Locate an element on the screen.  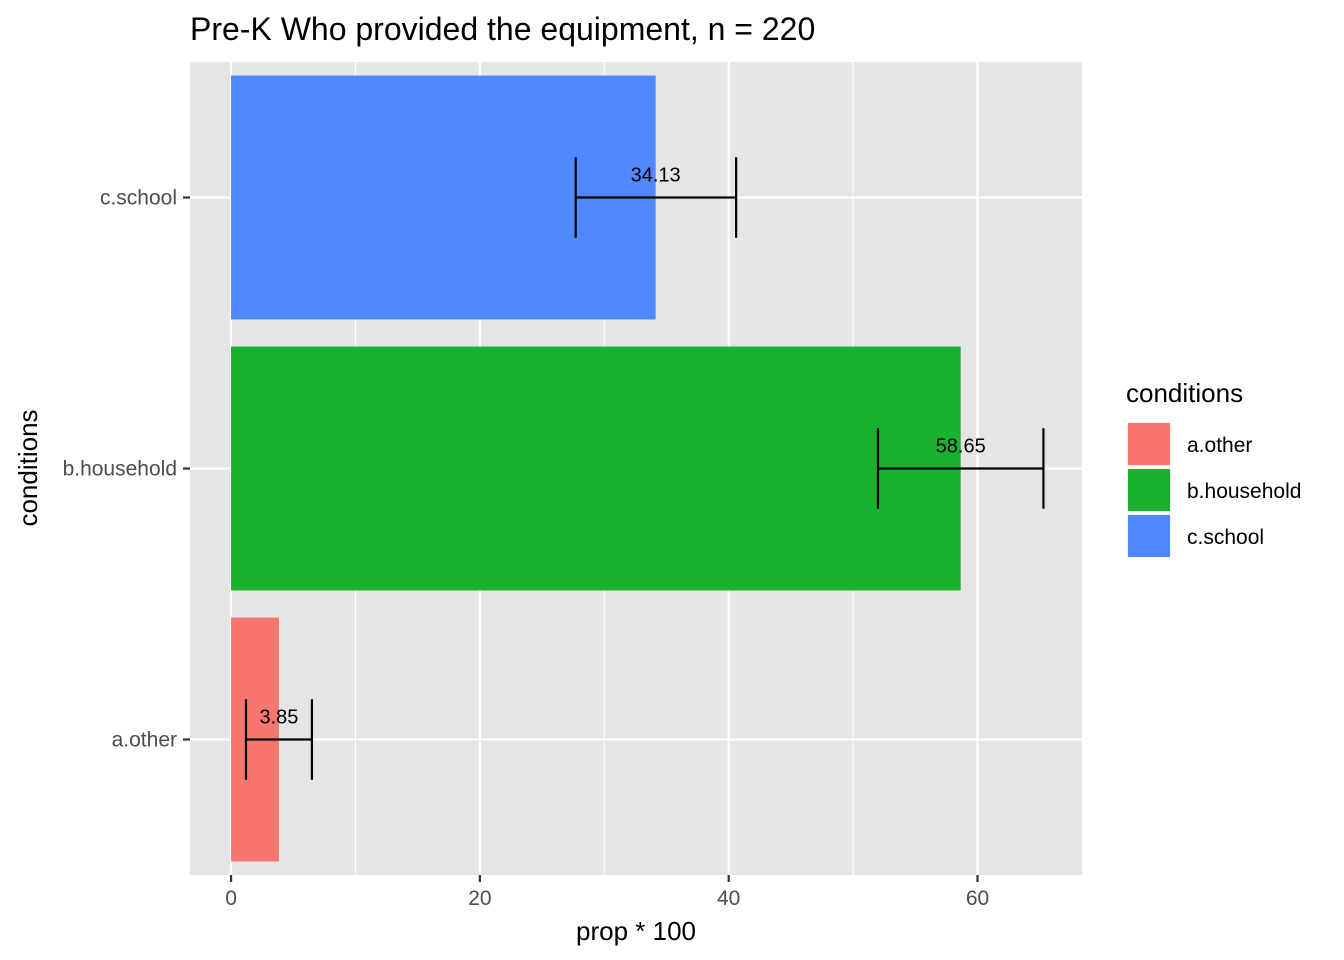
value-label-b.household: 58.65 is located at coordinates (961, 447).